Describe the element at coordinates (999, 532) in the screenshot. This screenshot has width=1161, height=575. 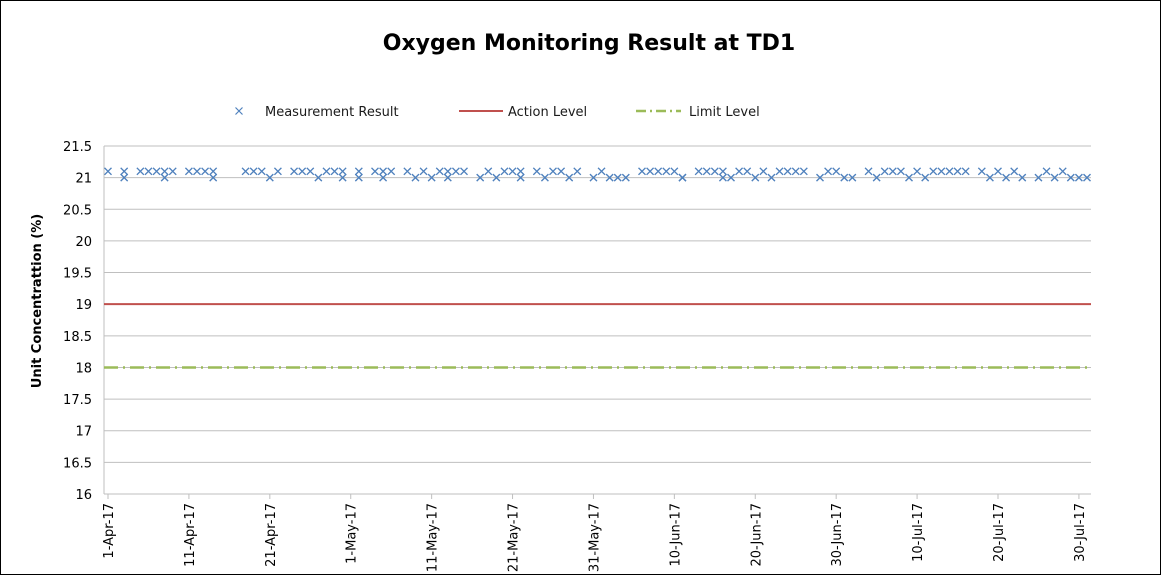
I see `x-tick-label: 20-Jul-17` at that location.